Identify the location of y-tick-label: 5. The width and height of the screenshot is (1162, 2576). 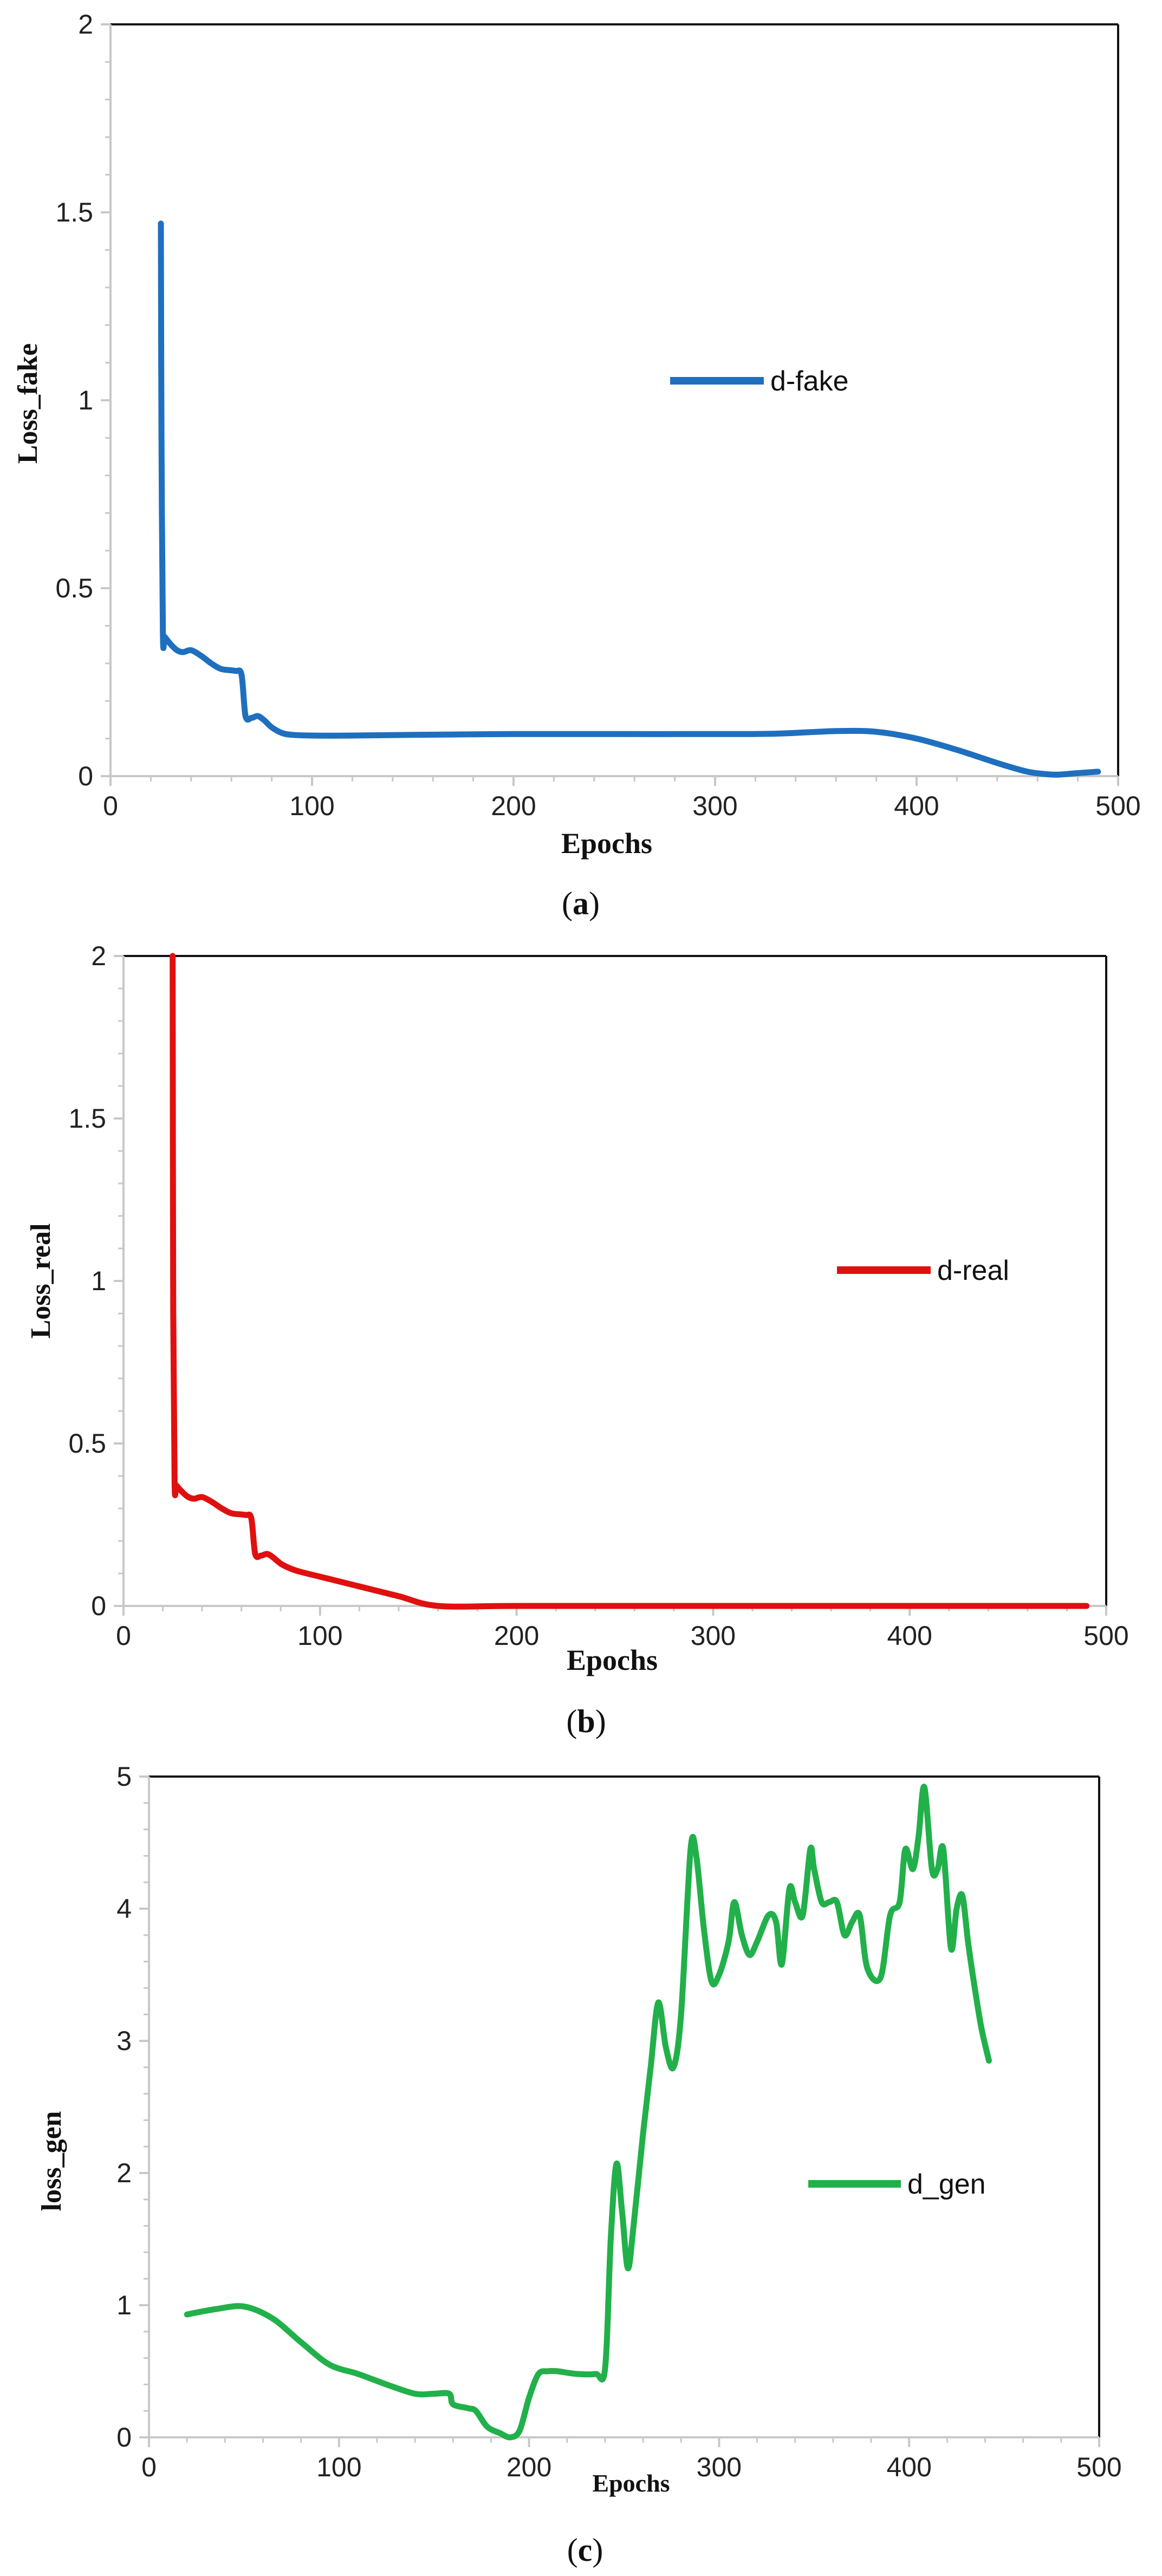
(124, 1776).